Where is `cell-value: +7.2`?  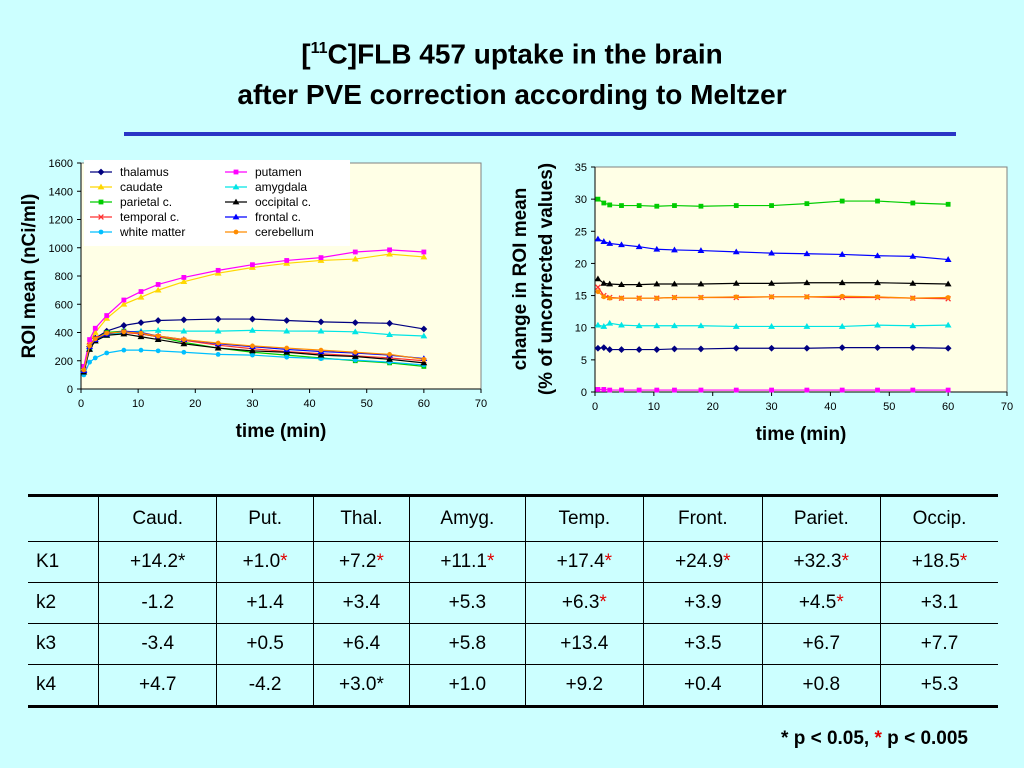 cell-value: +7.2 is located at coordinates (357, 561).